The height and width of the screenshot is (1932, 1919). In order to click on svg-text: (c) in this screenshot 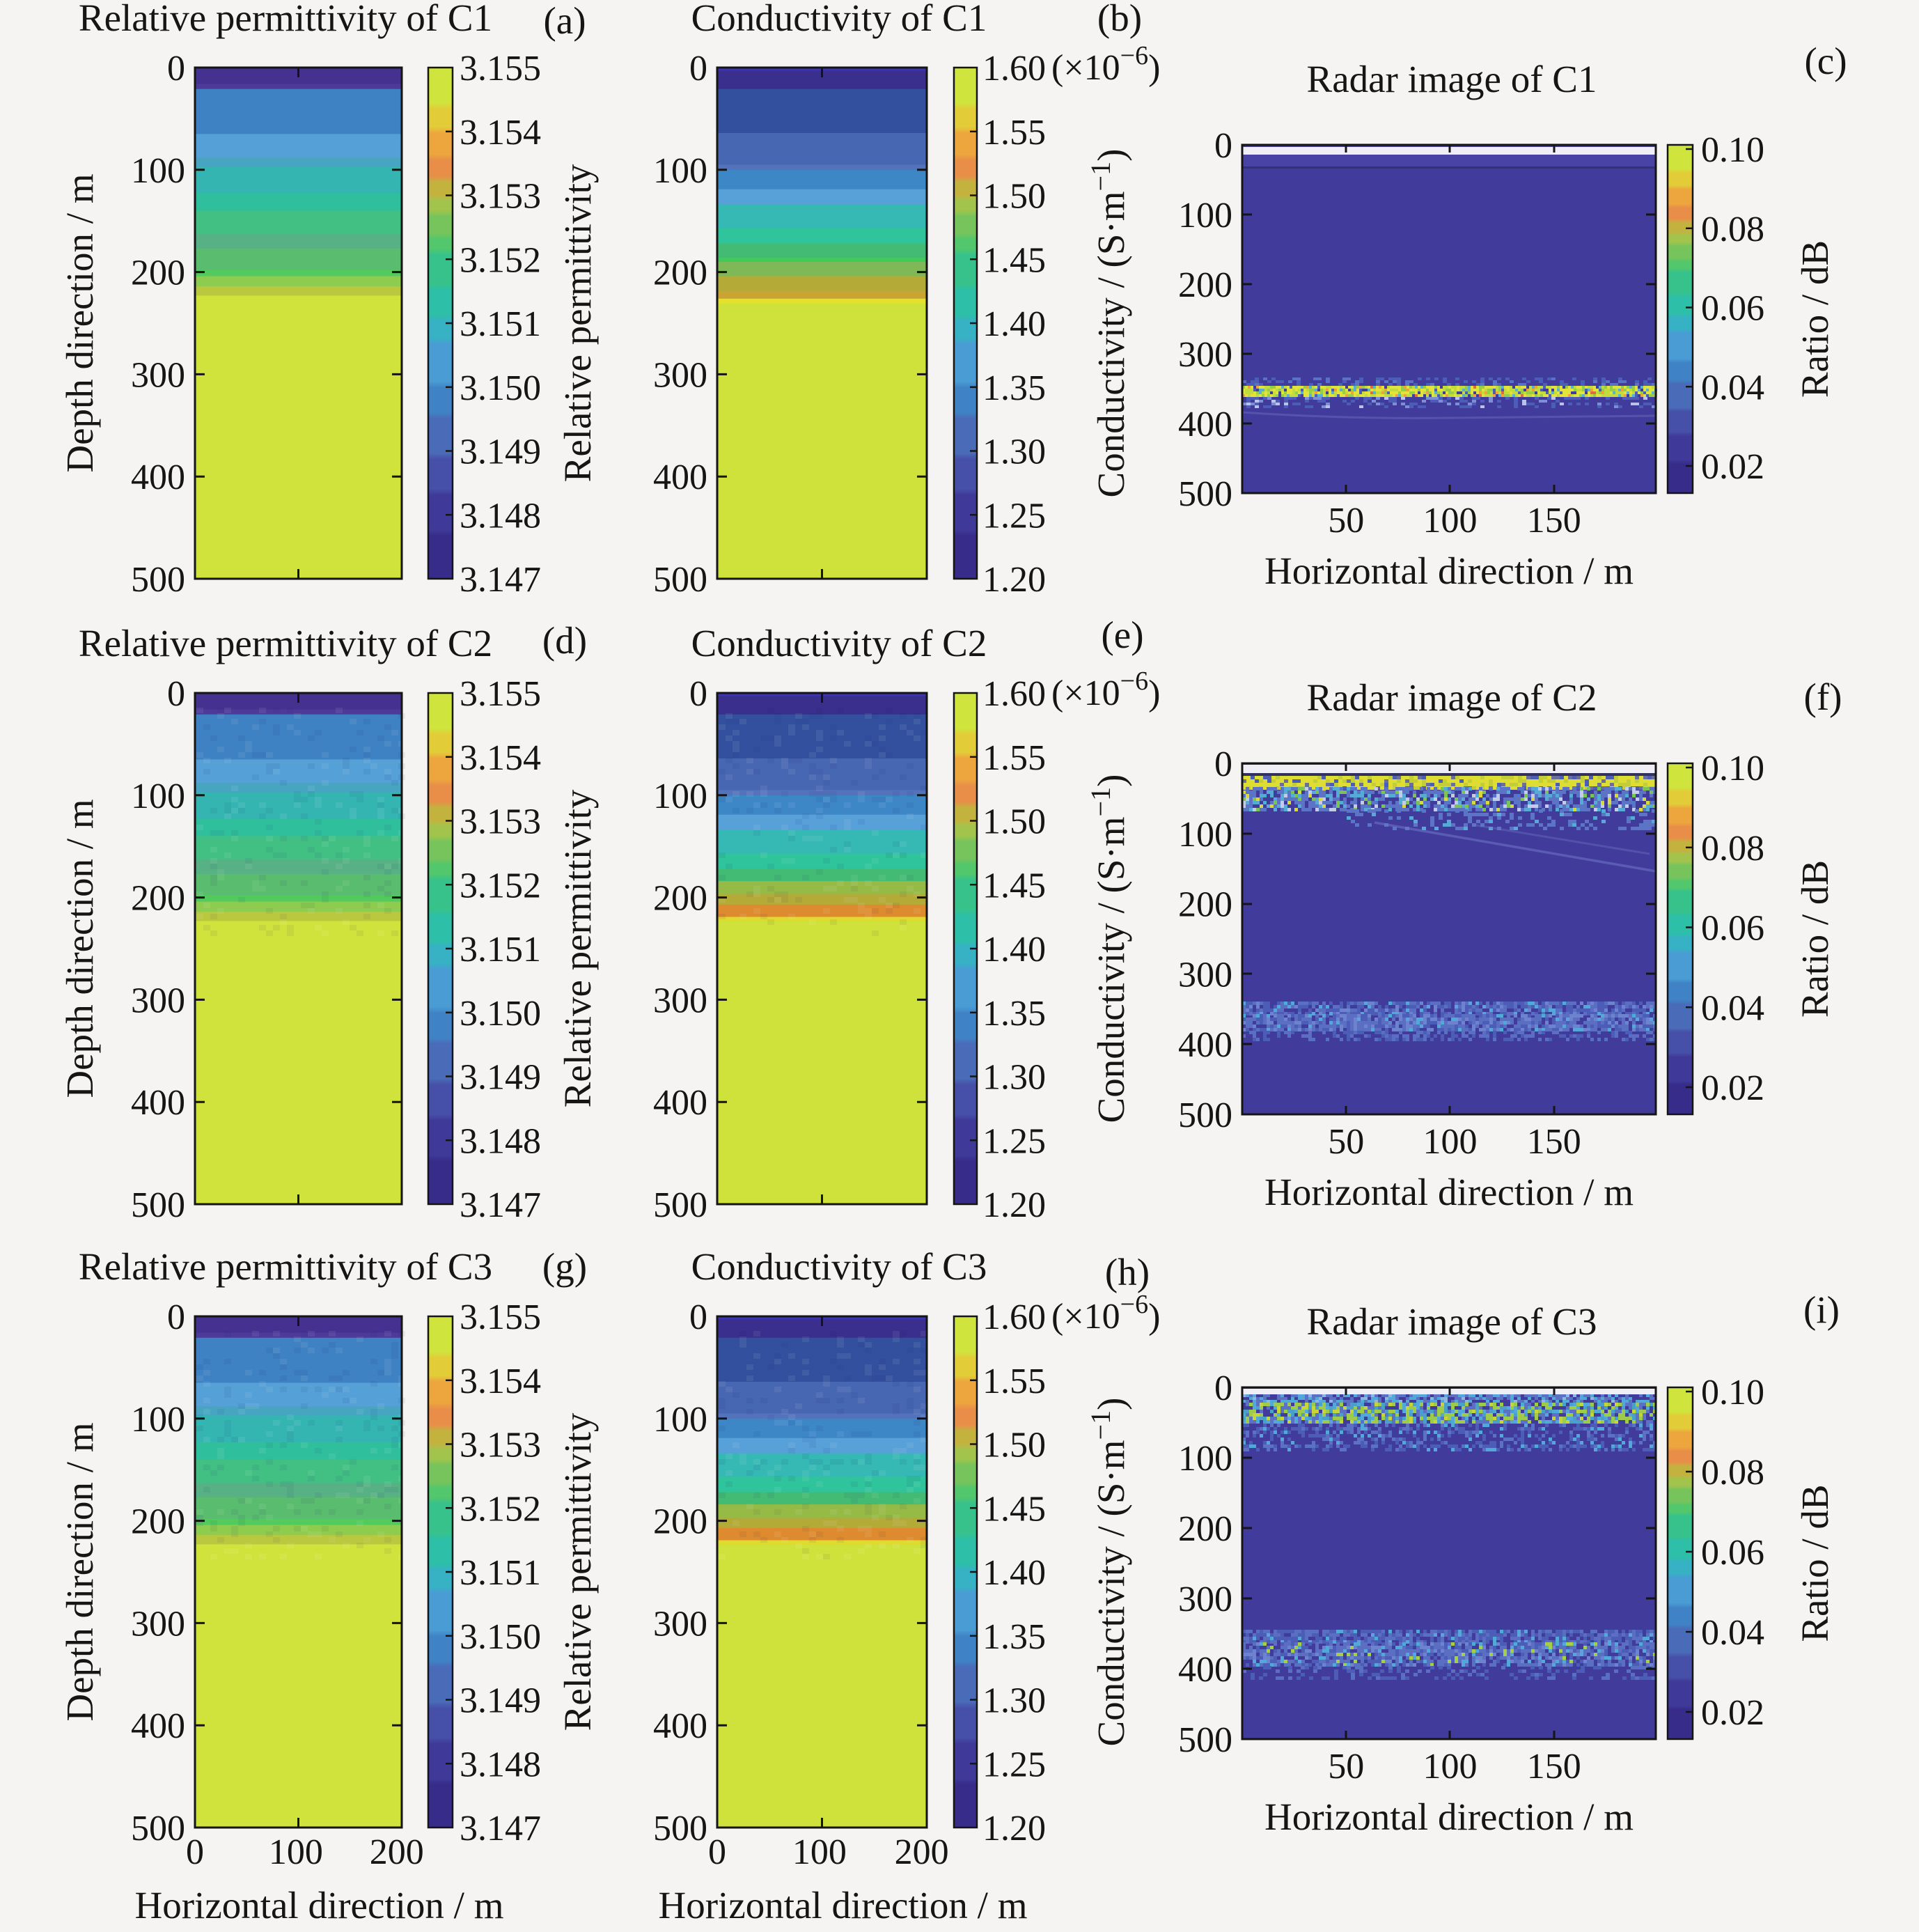, I will do `click(1825, 61)`.